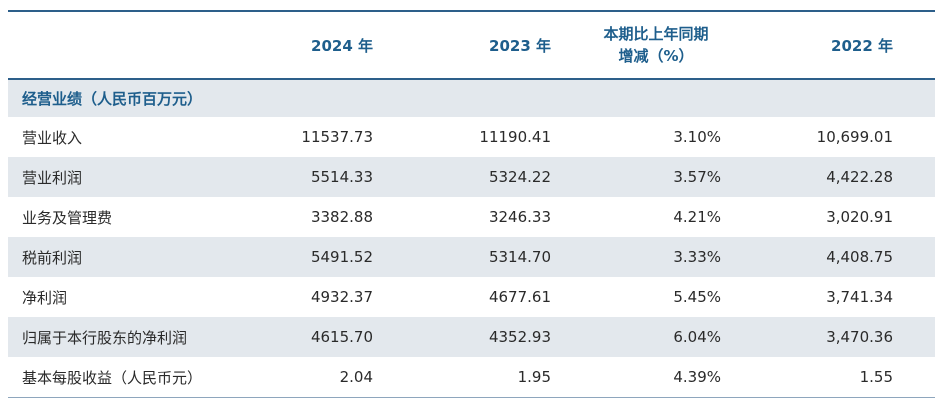 The width and height of the screenshot is (935, 411). I want to click on cell-2023: 4677.61, so click(519, 297).